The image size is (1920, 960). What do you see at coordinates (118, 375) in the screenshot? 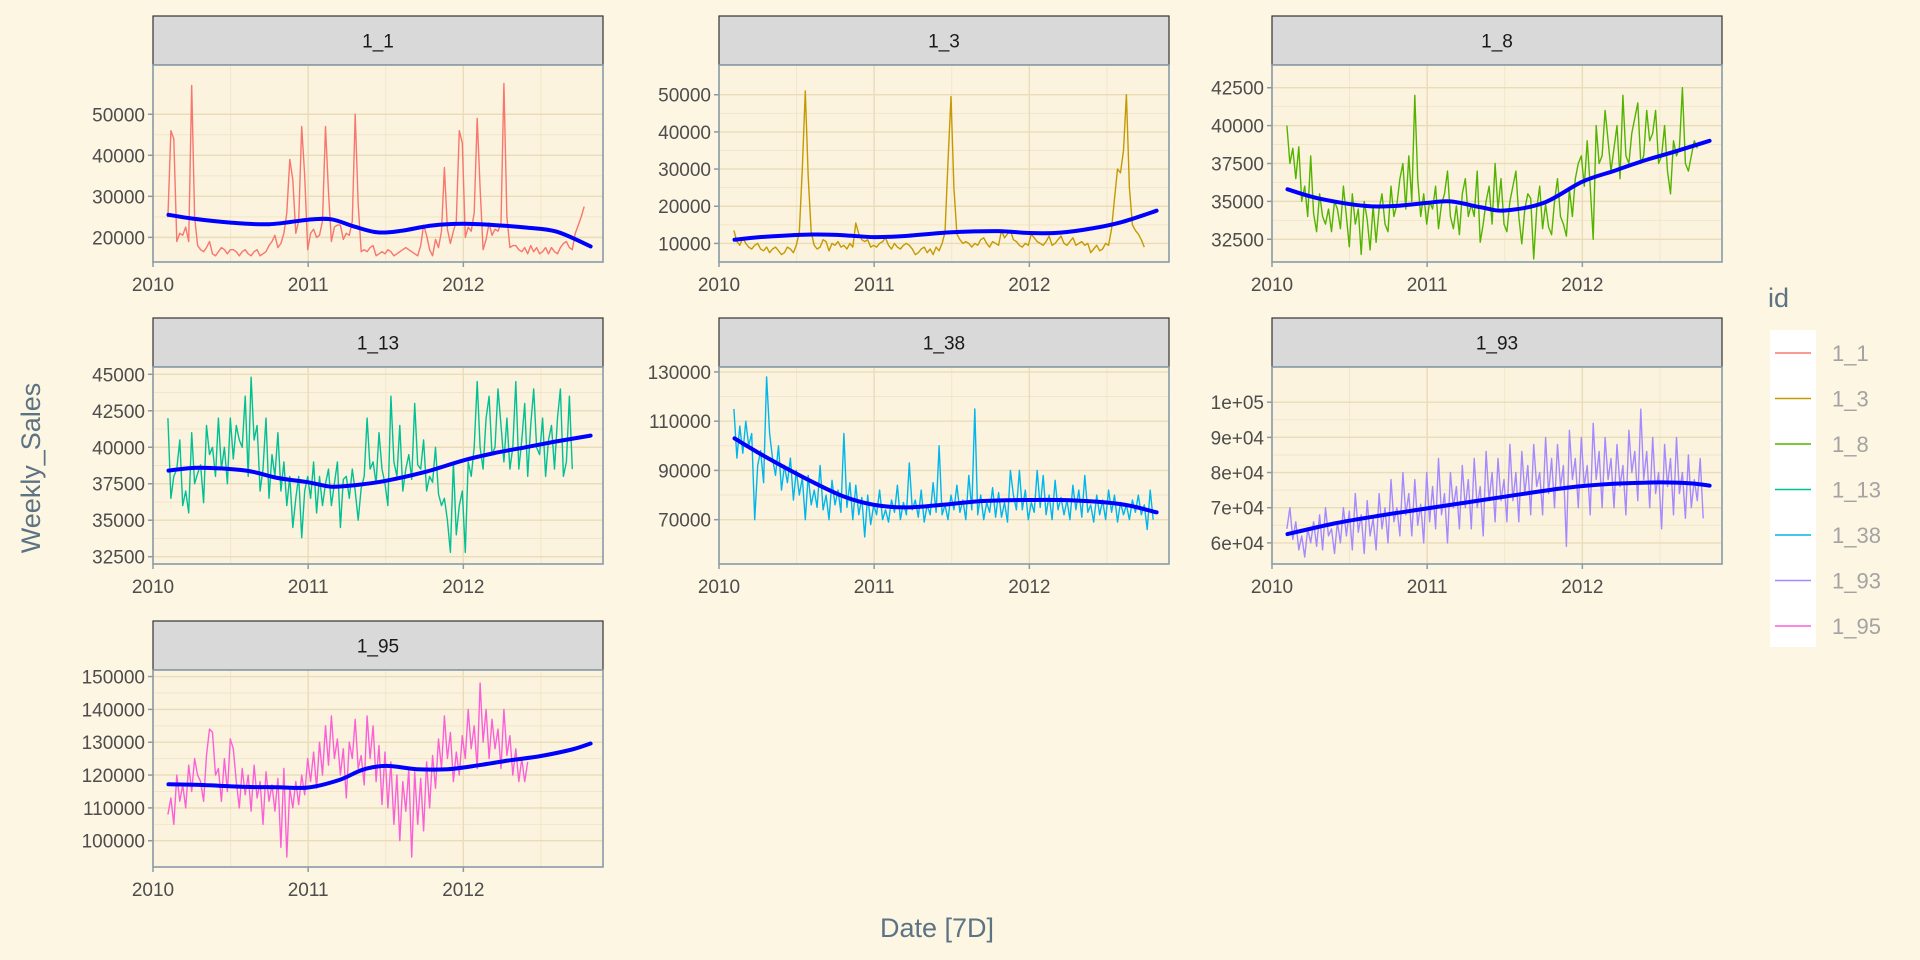
I see `y-tick-label: 45000` at bounding box center [118, 375].